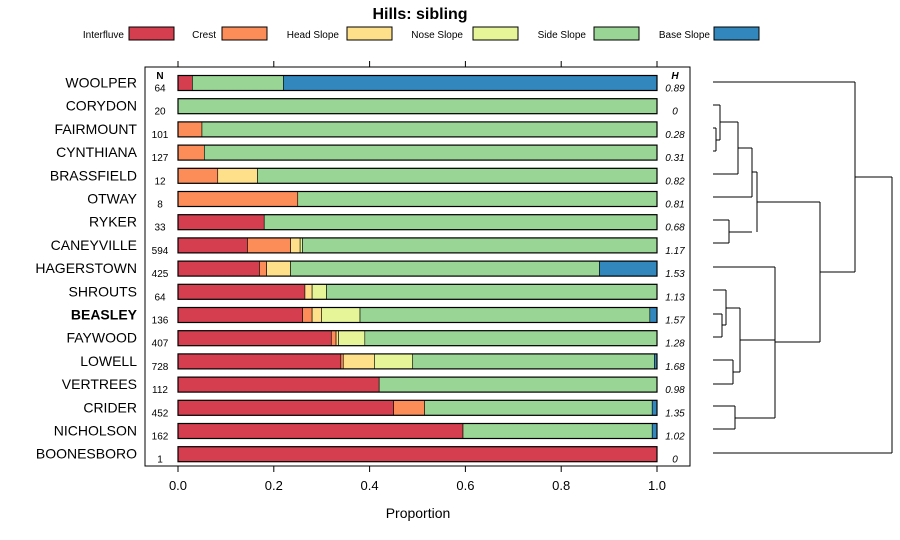  I want to click on row-n-value: 101, so click(160, 135).